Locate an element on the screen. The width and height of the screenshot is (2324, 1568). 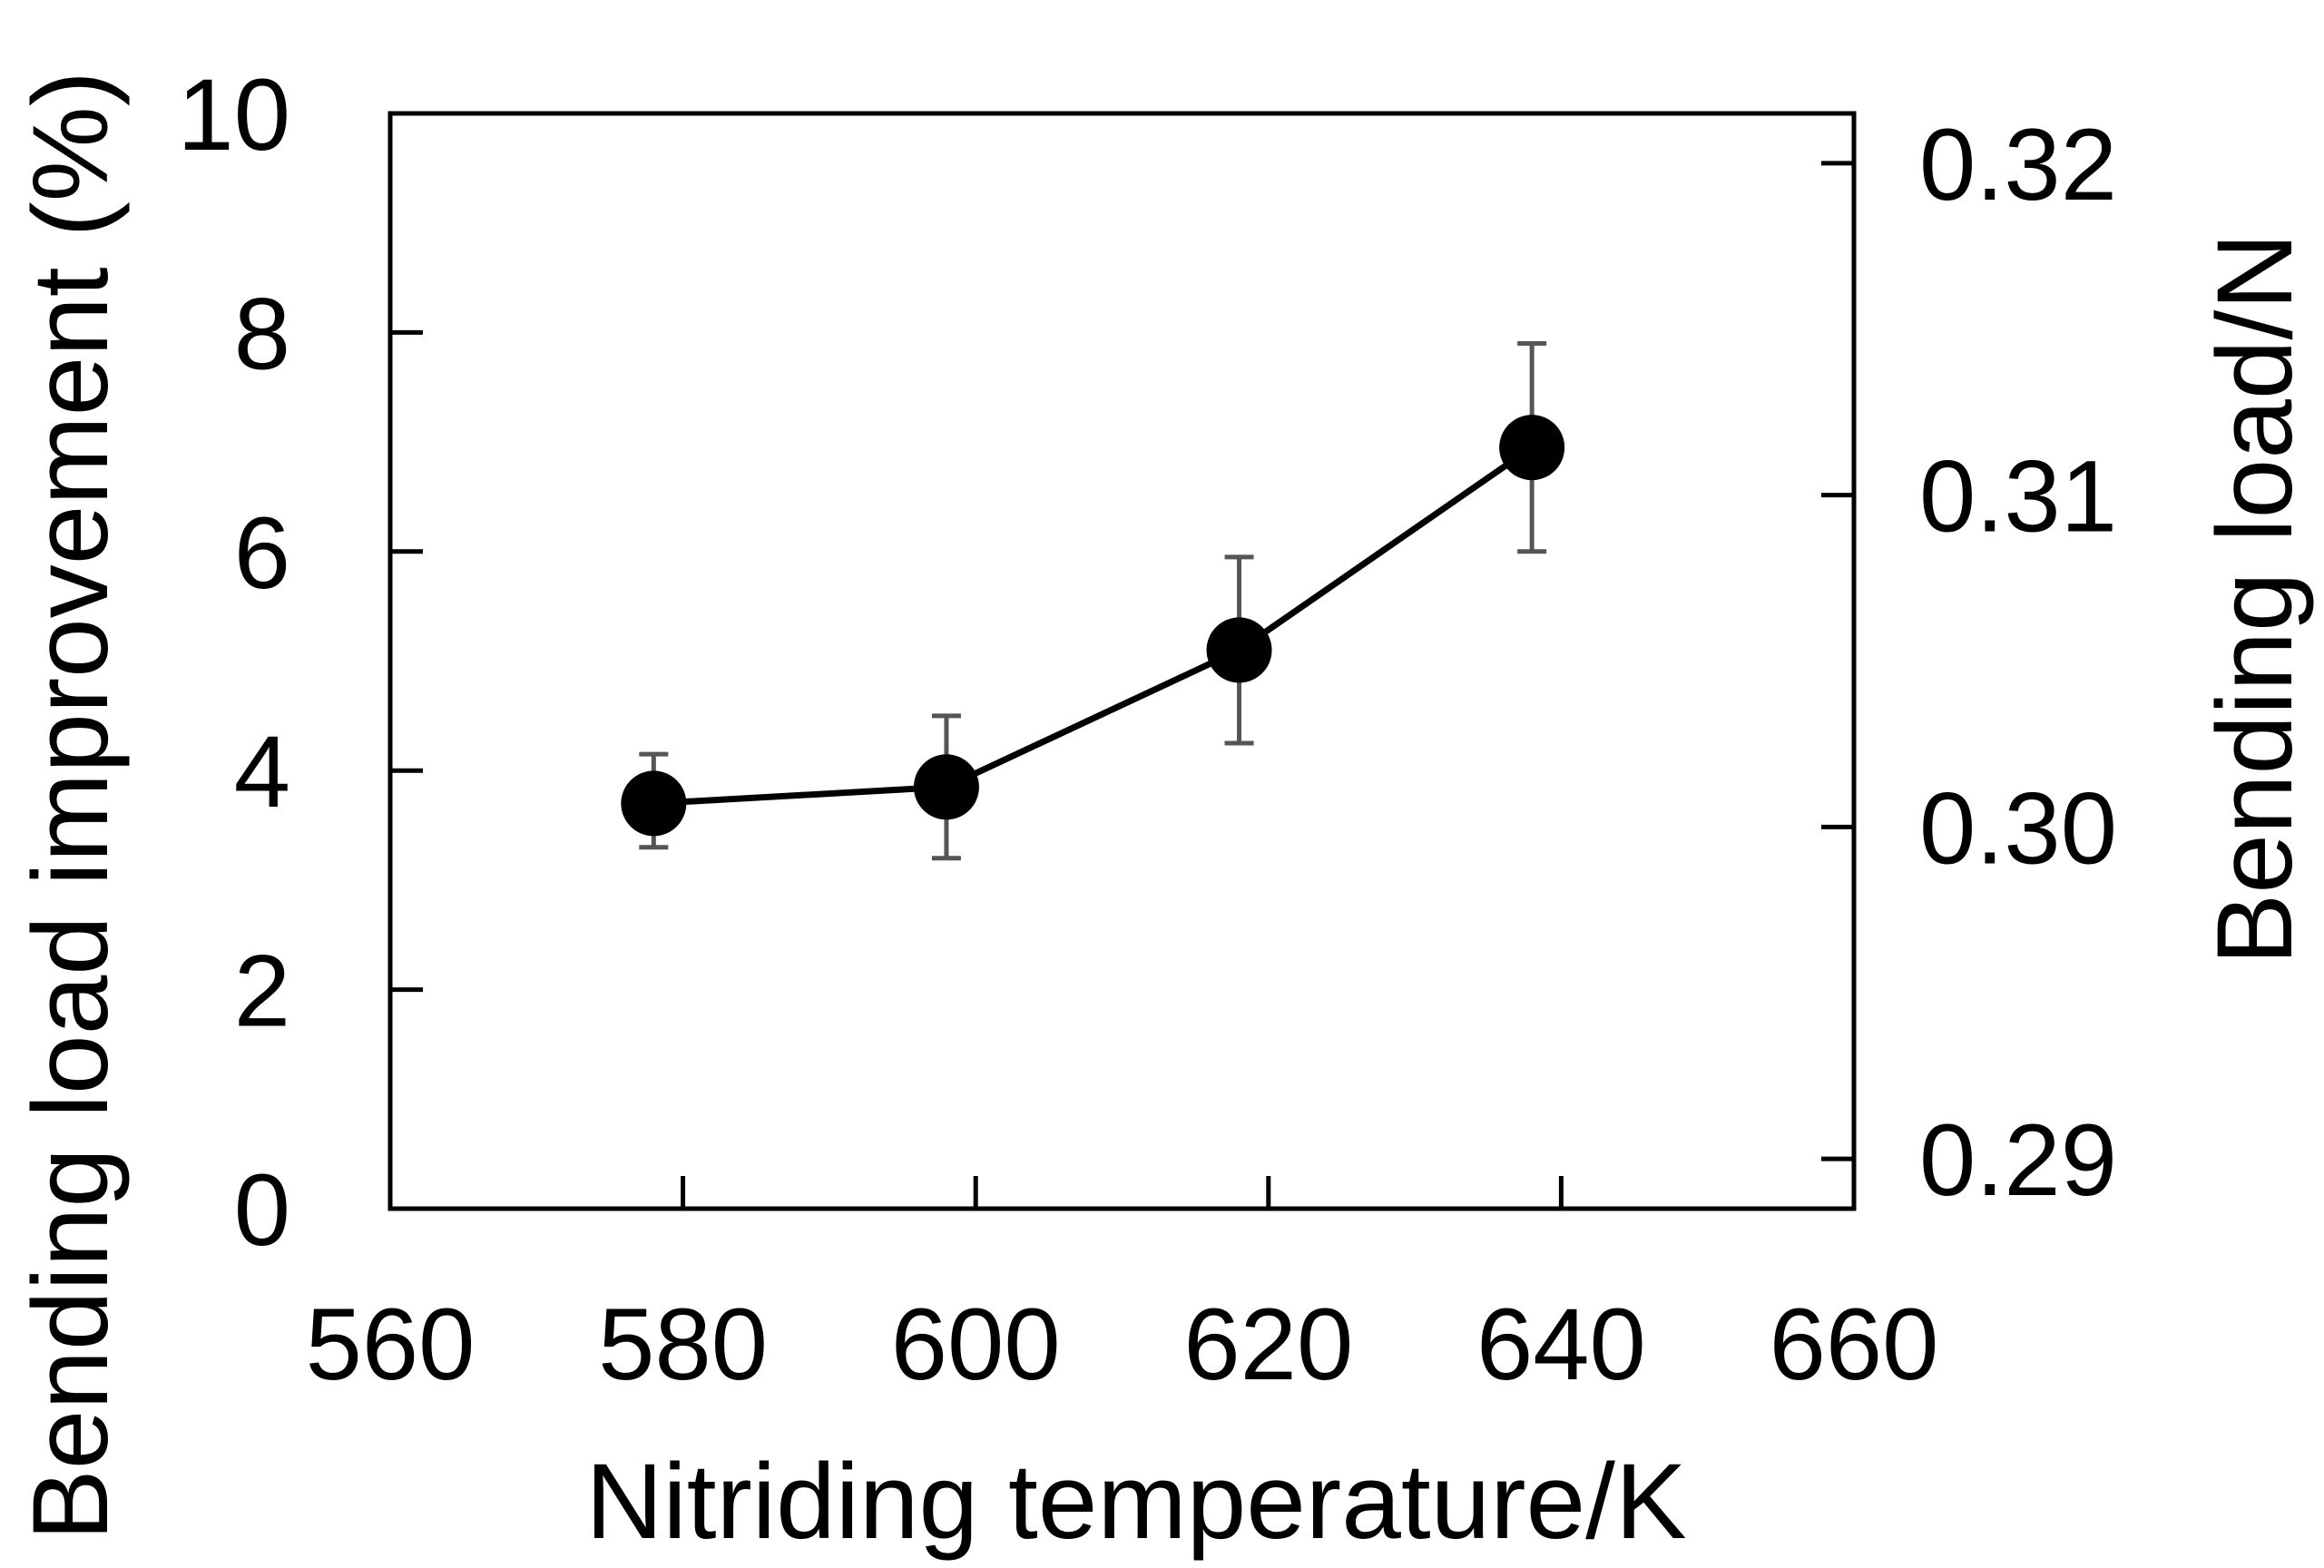
x-tick-label: 640 is located at coordinates (1561, 1344).